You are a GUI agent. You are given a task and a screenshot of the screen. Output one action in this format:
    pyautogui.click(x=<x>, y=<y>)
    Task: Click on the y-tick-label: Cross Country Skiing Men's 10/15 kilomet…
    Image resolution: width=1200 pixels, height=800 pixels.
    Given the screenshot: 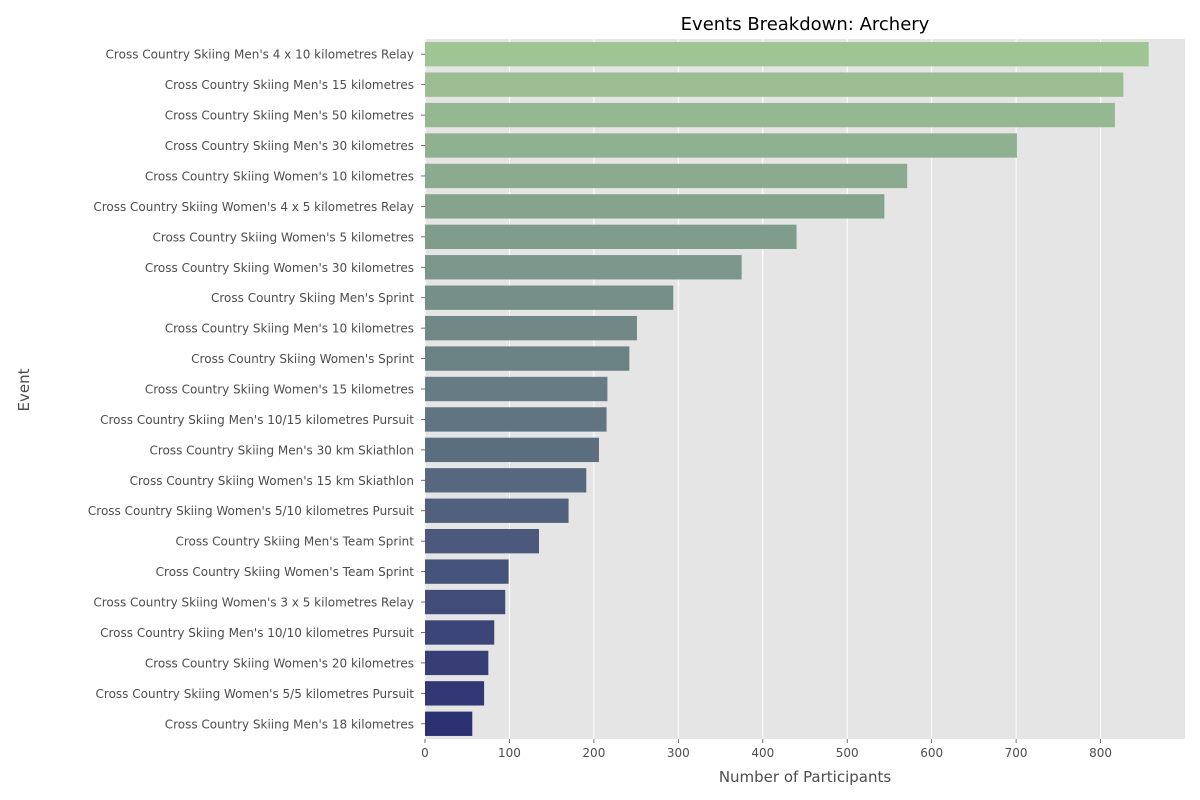 What is the action you would take?
    pyautogui.click(x=257, y=420)
    